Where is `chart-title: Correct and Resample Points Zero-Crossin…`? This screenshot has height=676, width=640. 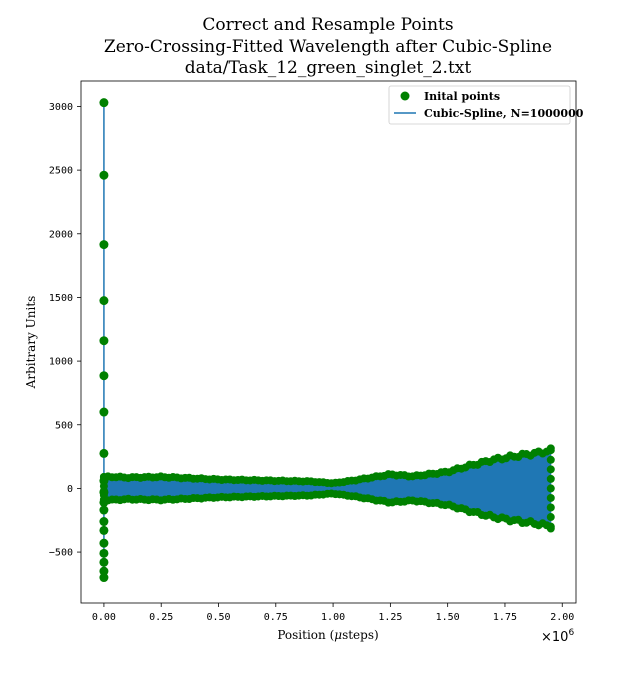 chart-title: Correct and Resample Points Zero-Crossin… is located at coordinates (328, 46).